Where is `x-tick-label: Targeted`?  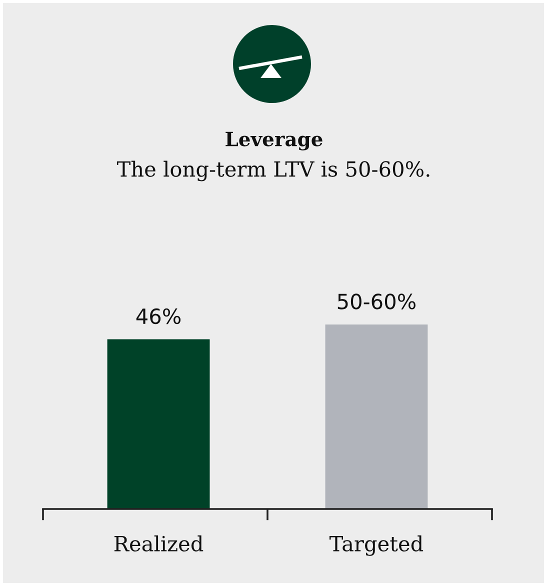
x-tick-label: Targeted is located at coordinates (377, 545).